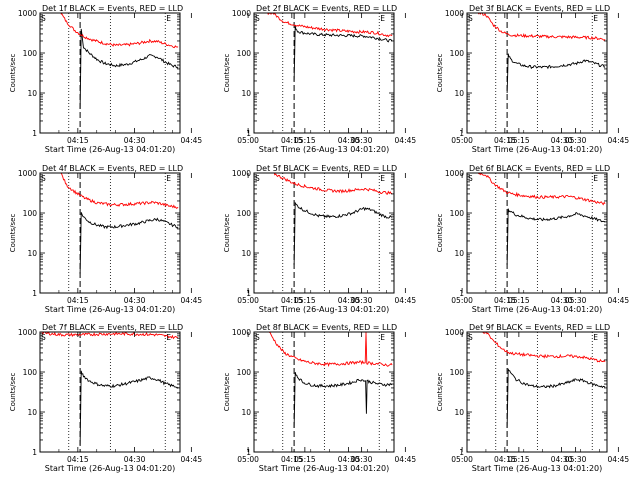 The image size is (640, 480). Describe the element at coordinates (539, 327) in the screenshot. I see `panel-title: Det 9f BLACK = Events, RED = LLD` at that location.